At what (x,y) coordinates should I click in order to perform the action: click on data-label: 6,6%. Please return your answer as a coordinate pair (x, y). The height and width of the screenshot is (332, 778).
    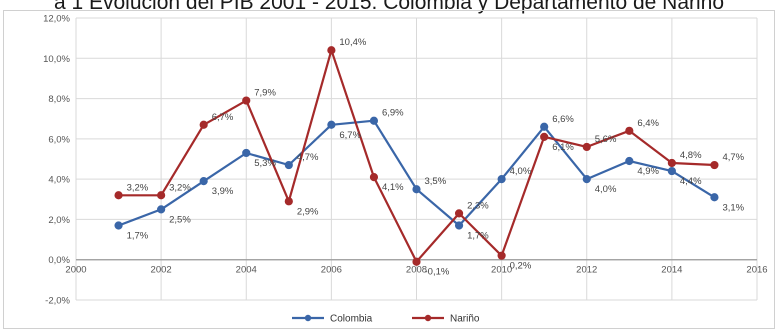
    Looking at the image, I should click on (563, 119).